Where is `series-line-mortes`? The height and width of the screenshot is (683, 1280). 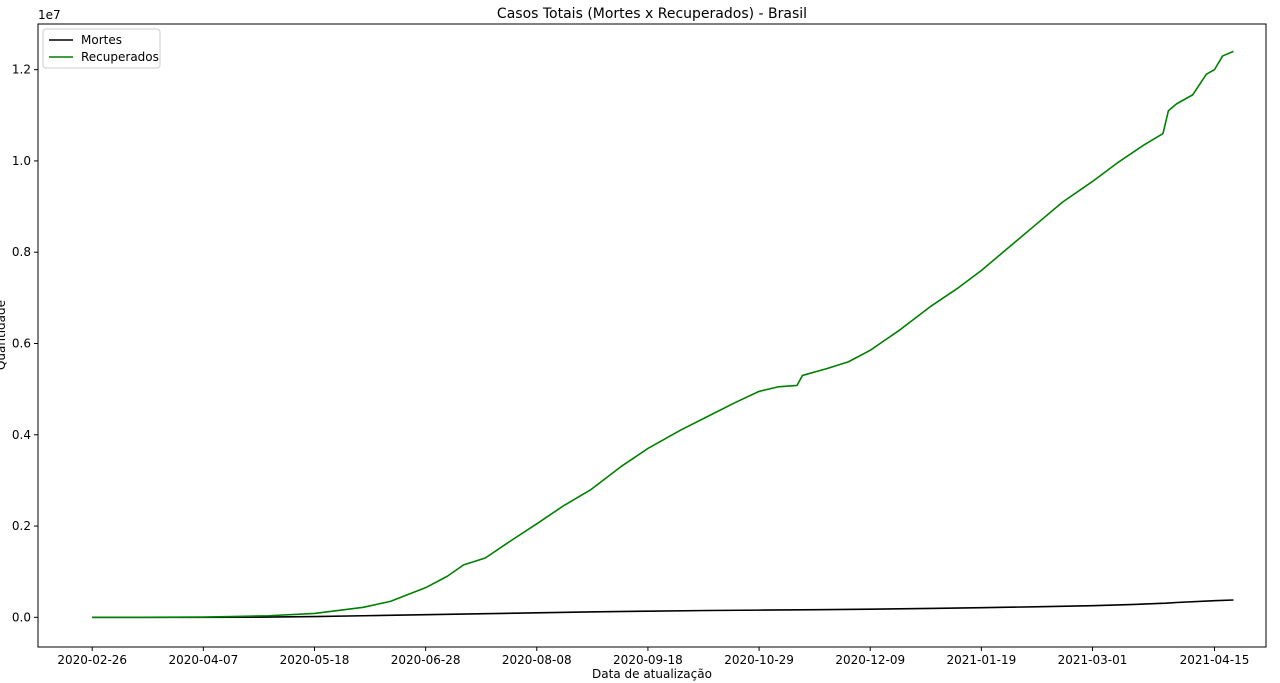
series-line-mortes is located at coordinates (663, 609).